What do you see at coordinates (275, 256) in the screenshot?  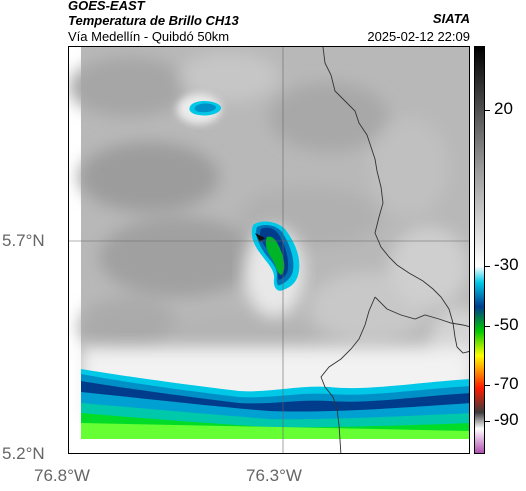 I see `storm-cell-central` at bounding box center [275, 256].